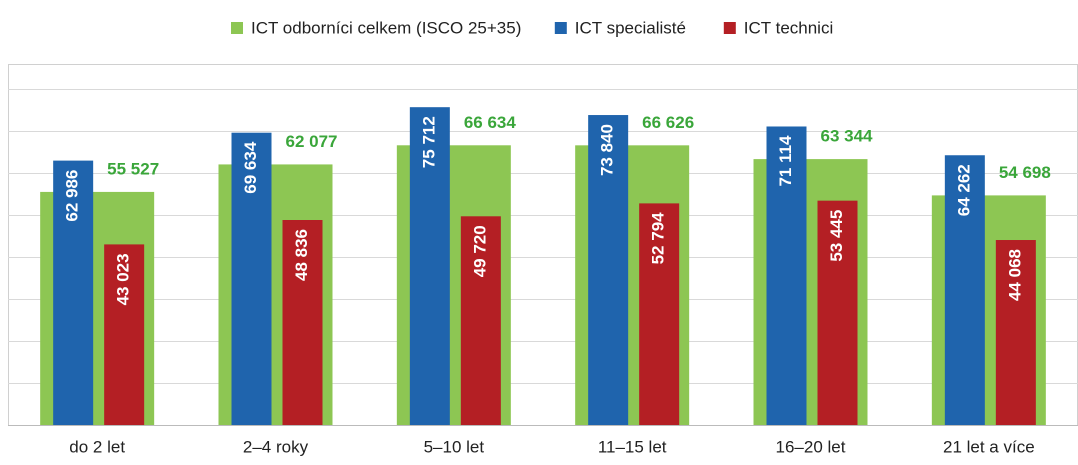 The image size is (1078, 465). I want to click on value-label: 62 986, so click(72, 196).